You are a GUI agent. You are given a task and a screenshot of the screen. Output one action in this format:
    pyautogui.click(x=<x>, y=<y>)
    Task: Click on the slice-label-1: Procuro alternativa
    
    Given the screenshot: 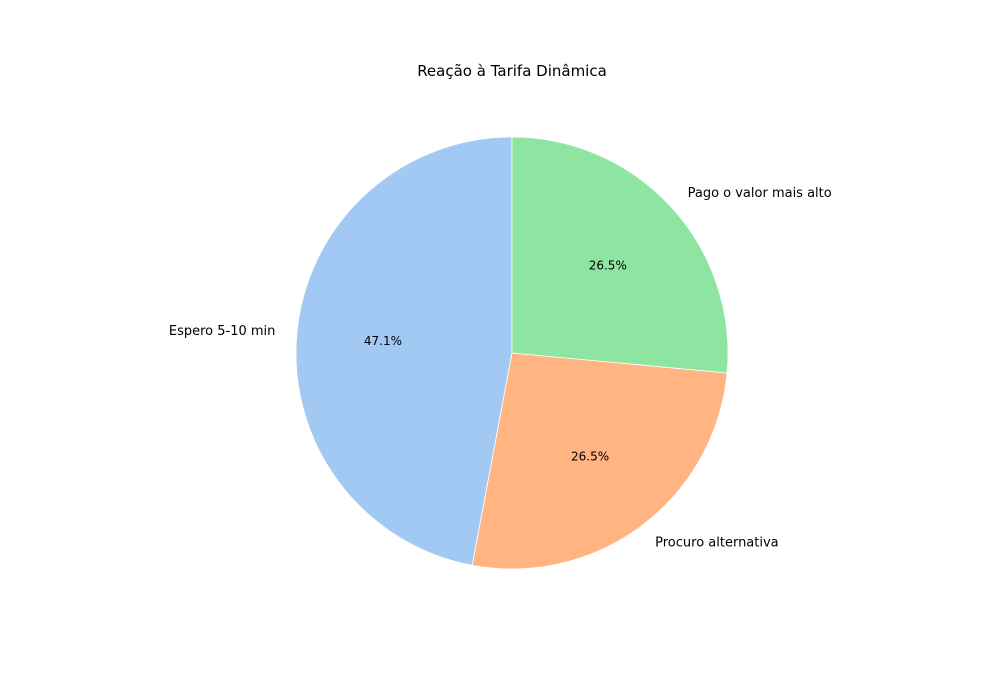 What is the action you would take?
    pyautogui.click(x=717, y=543)
    